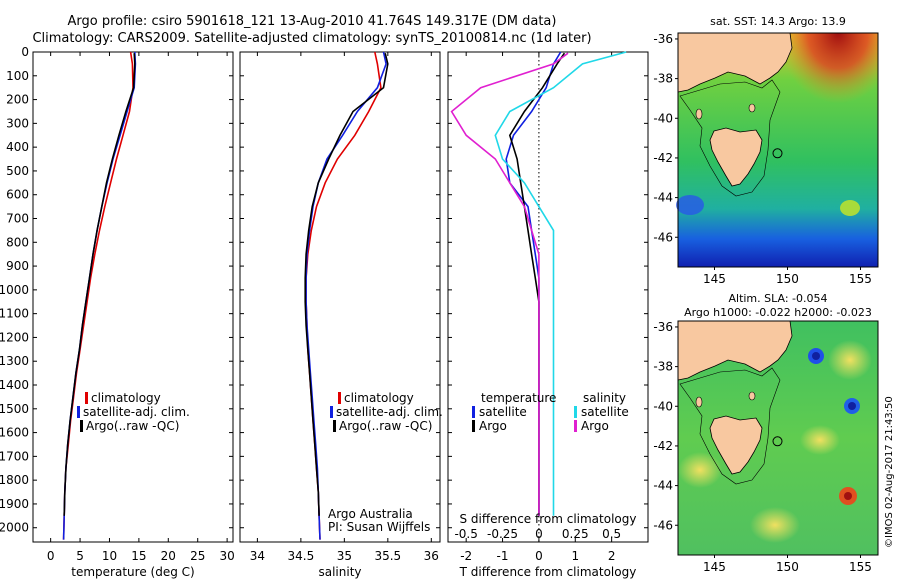 This screenshot has width=900, height=580. Describe the element at coordinates (25, 52) in the screenshot. I see `depth-tick-label: 0` at that location.